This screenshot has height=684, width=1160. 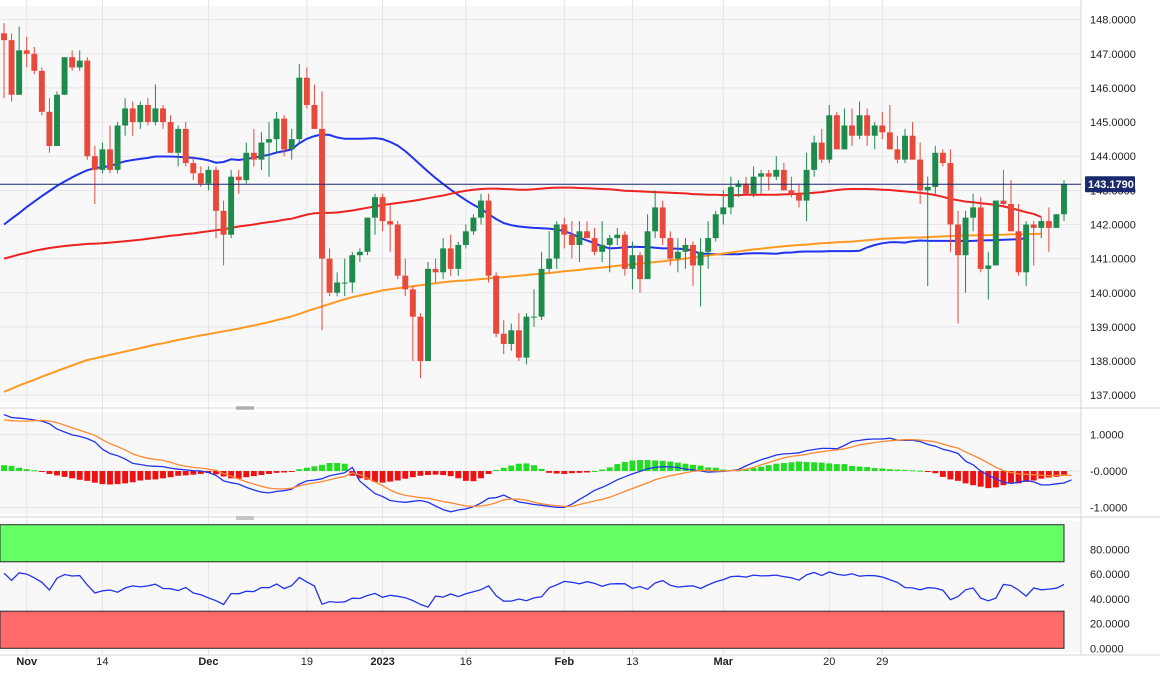 I want to click on time-axis-label: 14, so click(x=102, y=662).